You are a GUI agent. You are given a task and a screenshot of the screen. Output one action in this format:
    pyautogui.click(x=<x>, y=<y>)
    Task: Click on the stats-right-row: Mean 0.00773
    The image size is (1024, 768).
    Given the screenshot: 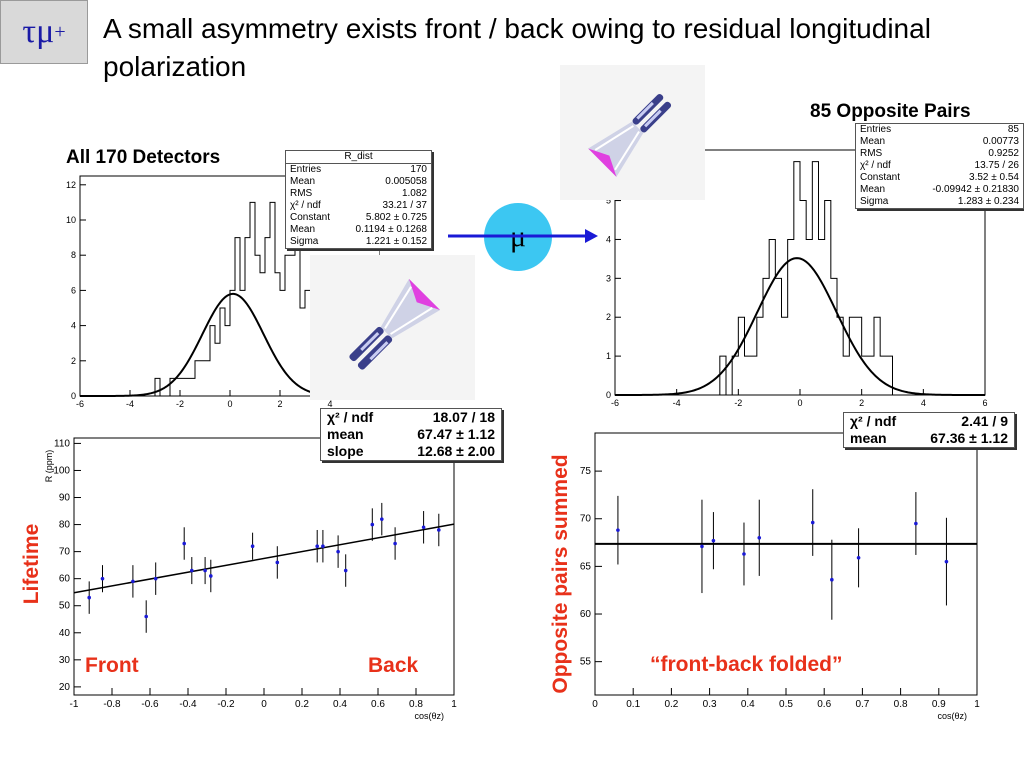 What is the action you would take?
    pyautogui.click(x=939, y=142)
    